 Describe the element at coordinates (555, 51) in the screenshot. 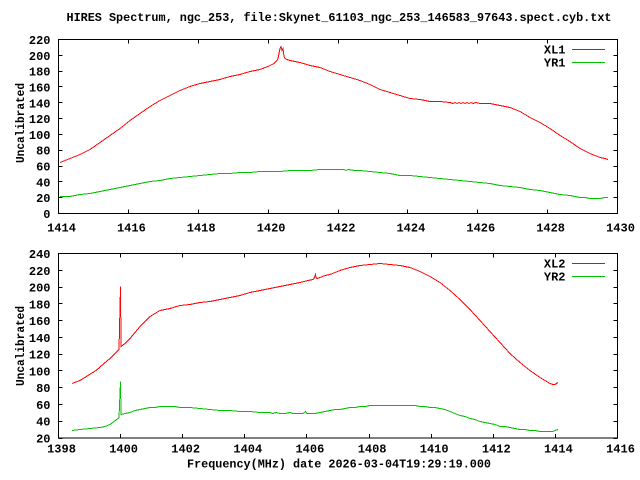

I see `svg-text: XL1` at that location.